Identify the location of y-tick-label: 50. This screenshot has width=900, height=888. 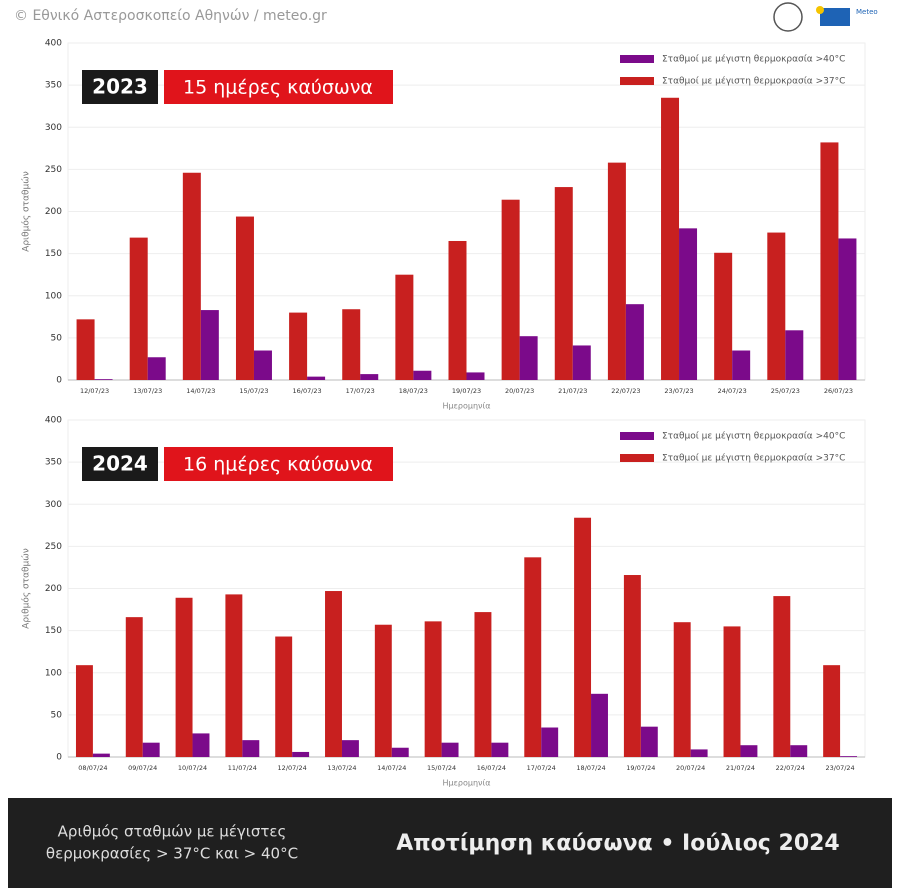
(57, 338).